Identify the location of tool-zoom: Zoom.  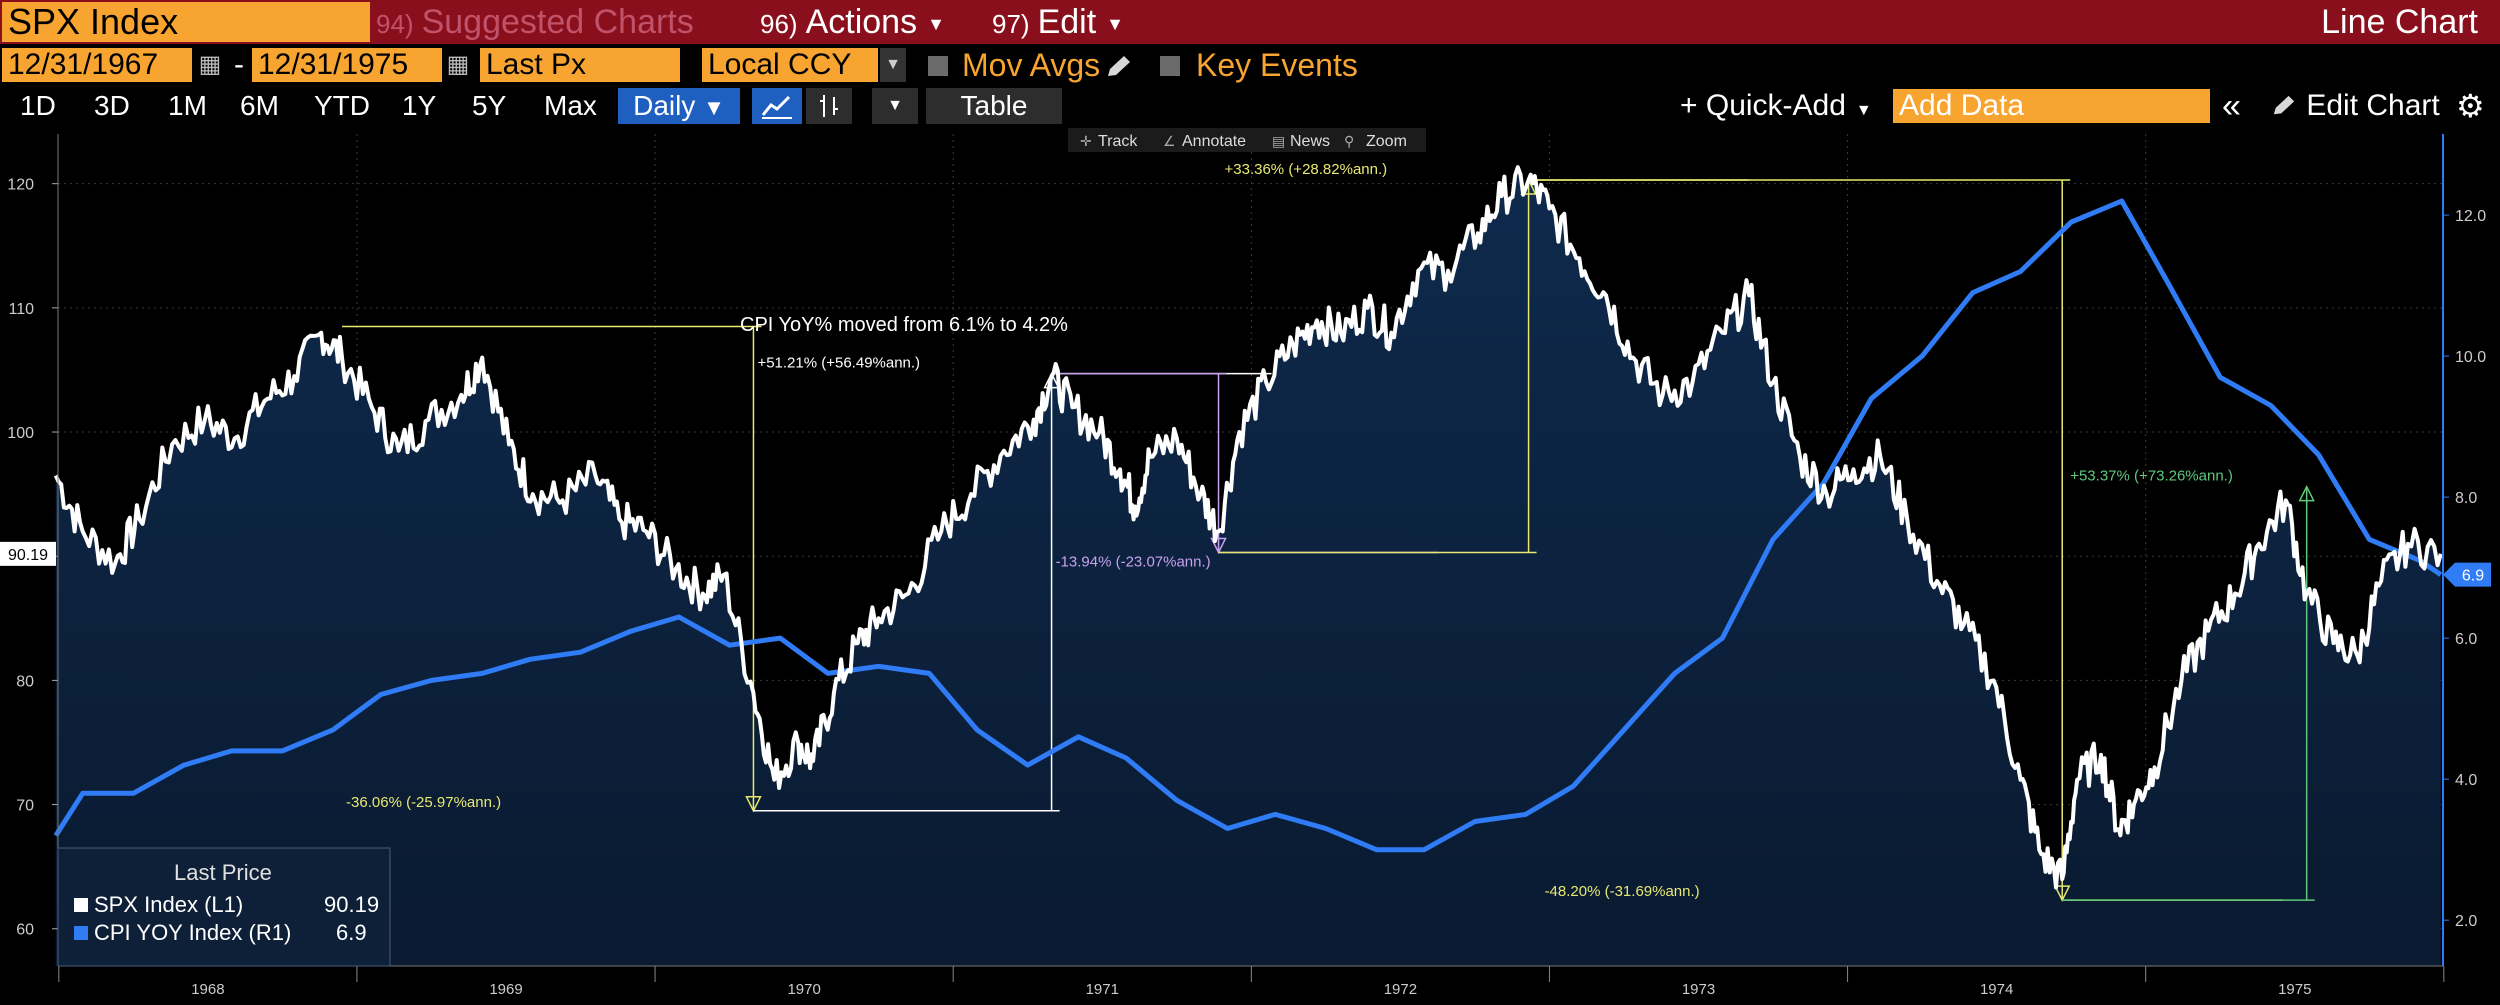
(1386, 141).